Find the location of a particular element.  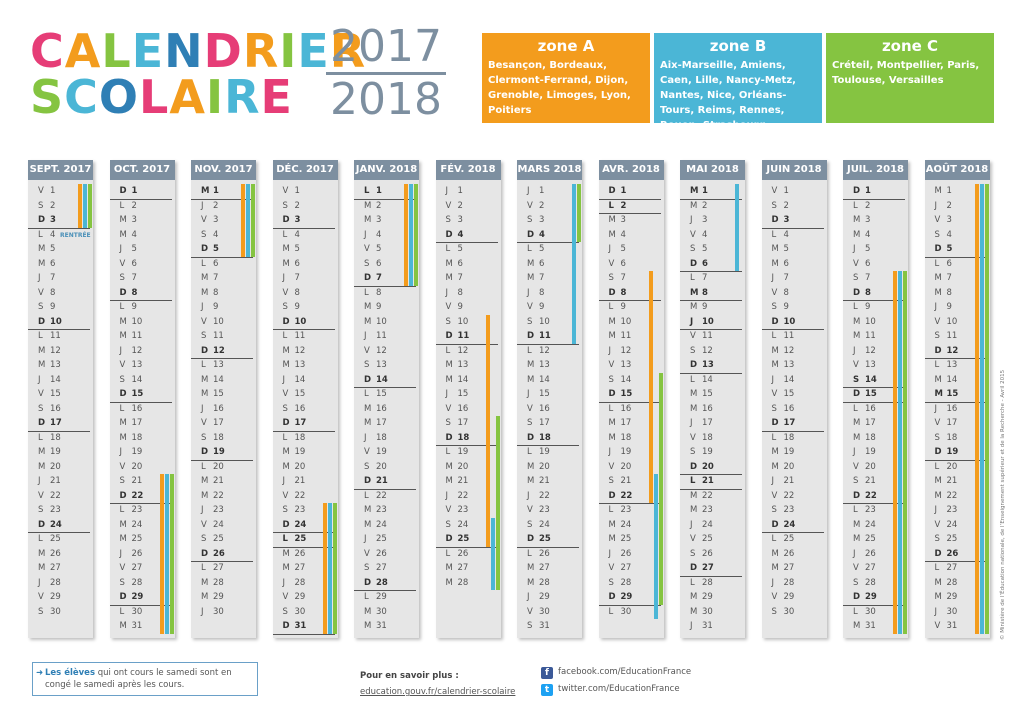

day-number: 15 is located at coordinates (544, 394).